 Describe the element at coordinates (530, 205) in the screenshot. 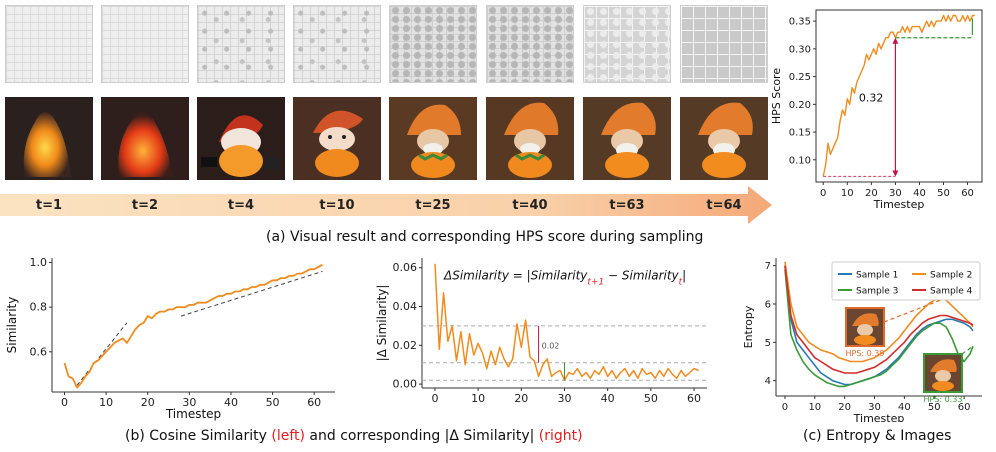

I see `timestep-label: t=40` at that location.